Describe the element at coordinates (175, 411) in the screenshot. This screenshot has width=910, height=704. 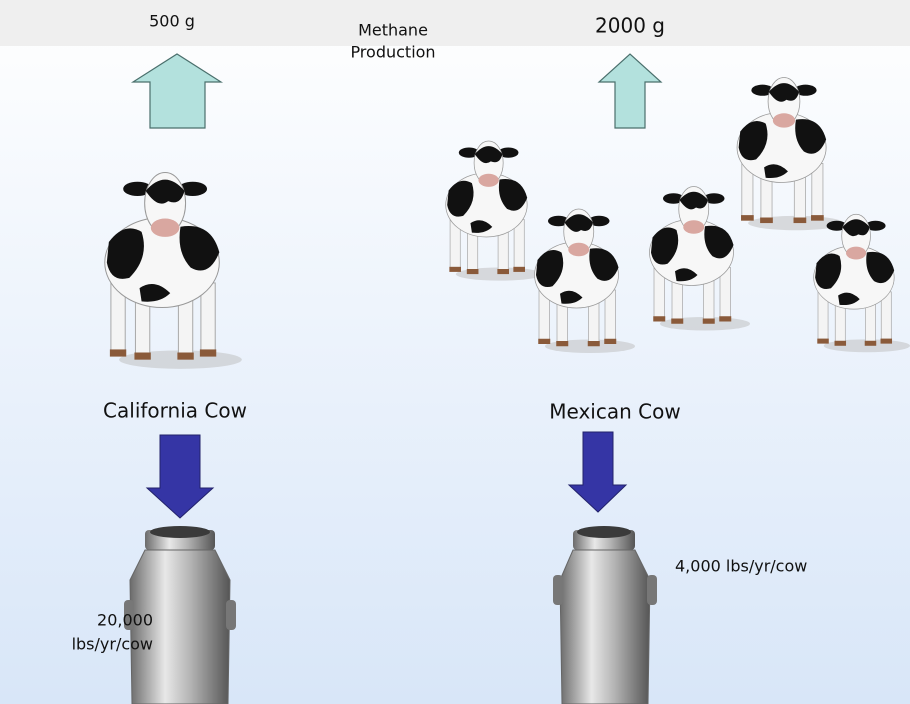
I see `cow-label: California Cow` at that location.